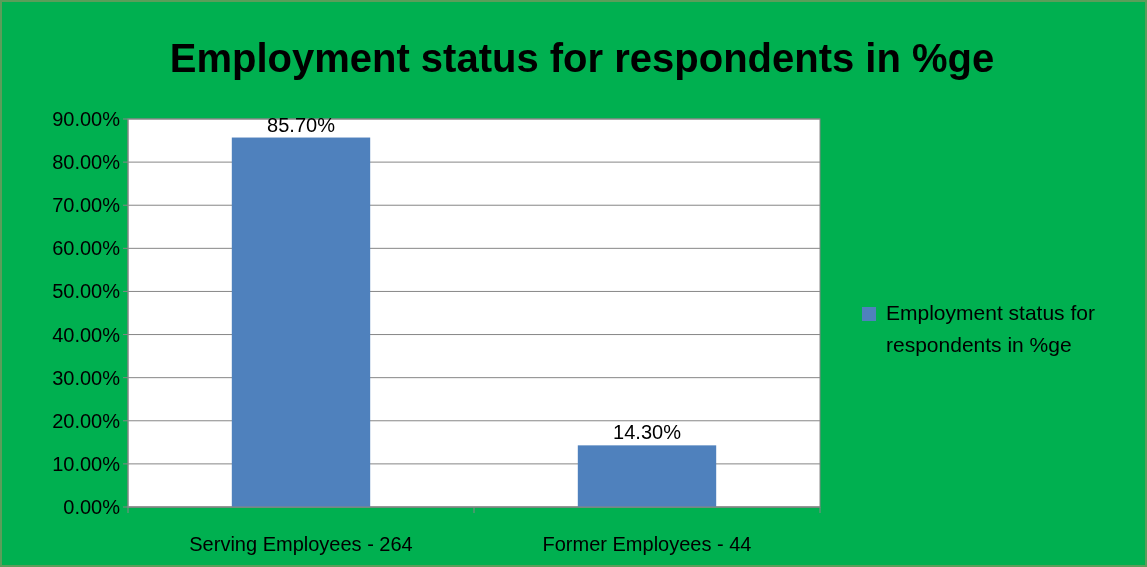  What do you see at coordinates (86, 377) in the screenshot?
I see `y-tick-label: 30.00%` at bounding box center [86, 377].